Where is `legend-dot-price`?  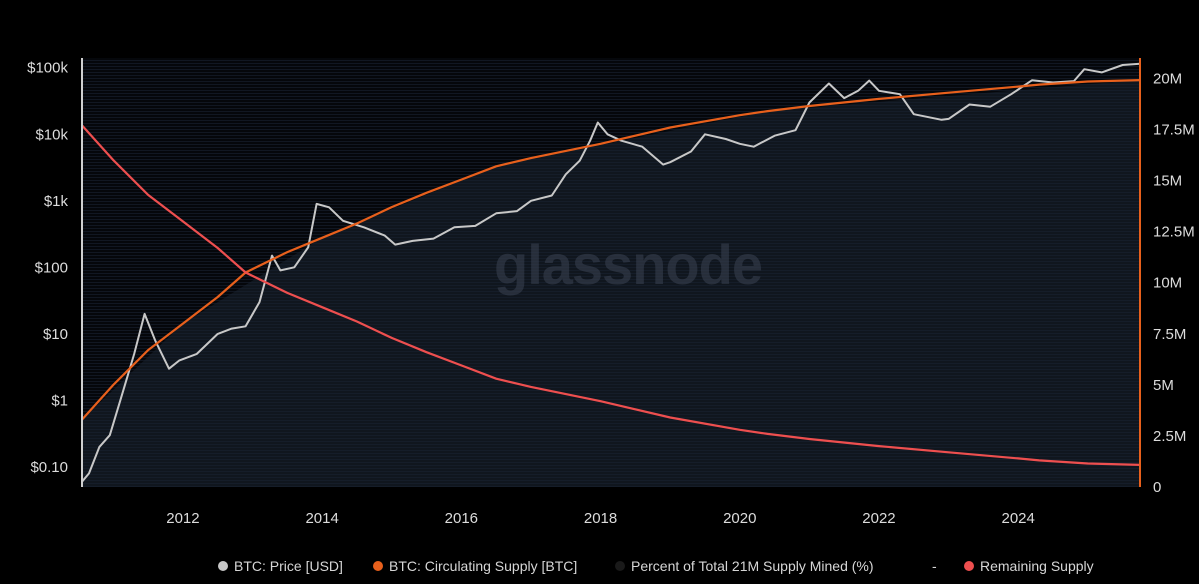 legend-dot-price is located at coordinates (223, 566).